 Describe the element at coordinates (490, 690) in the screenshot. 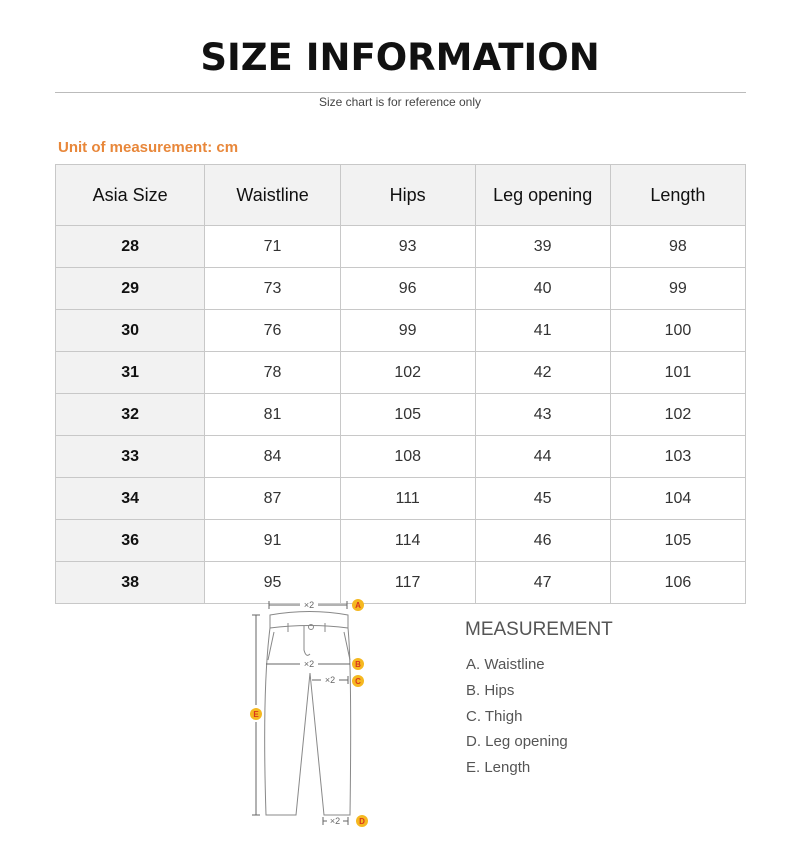

I see `measurement-item: B. Hips` at that location.